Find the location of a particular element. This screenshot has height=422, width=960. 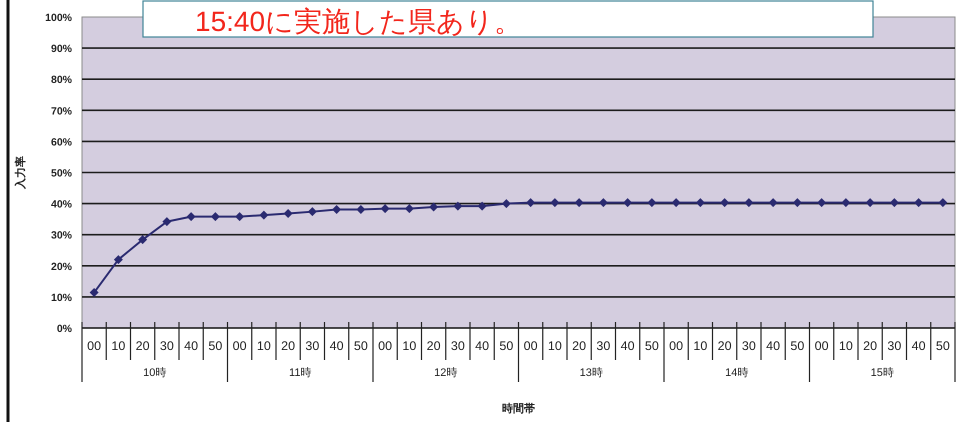

y-tick-label: 10% is located at coordinates (61, 298).